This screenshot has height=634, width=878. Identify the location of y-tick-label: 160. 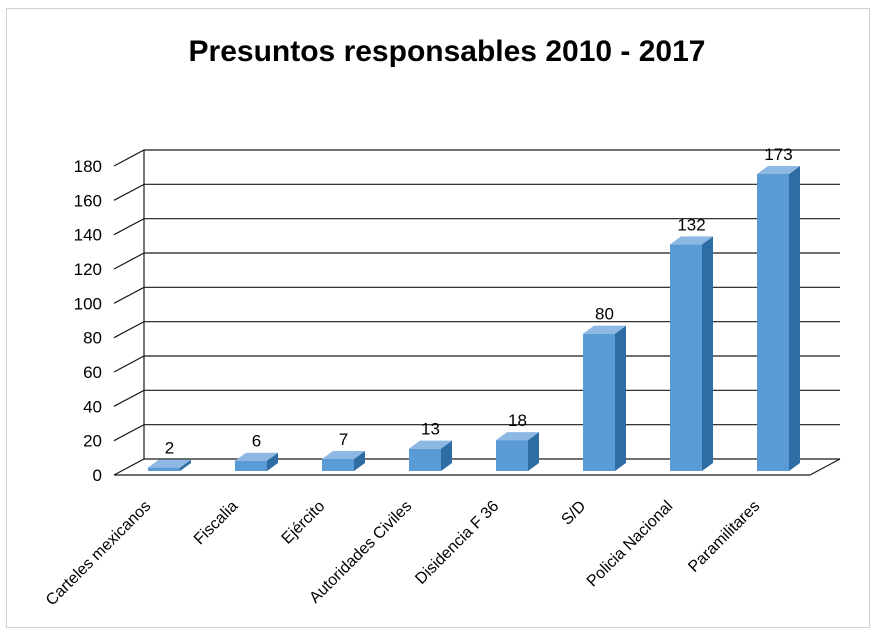
(88, 200).